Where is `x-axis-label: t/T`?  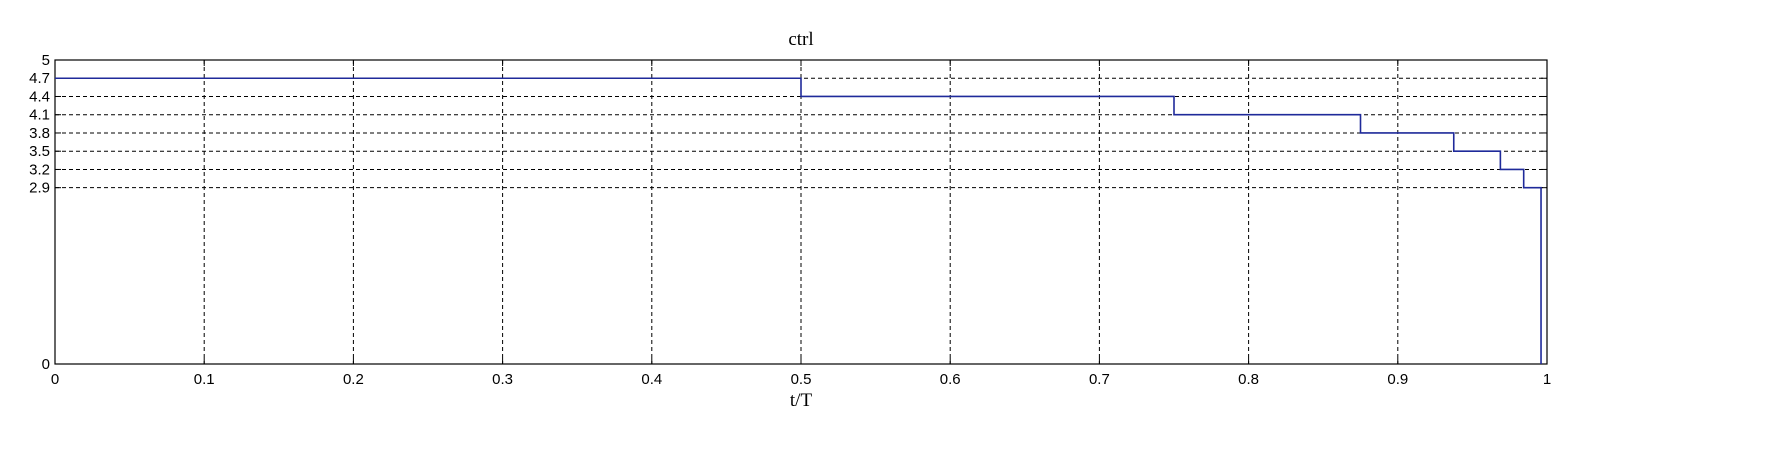
x-axis-label: t/T is located at coordinates (801, 400).